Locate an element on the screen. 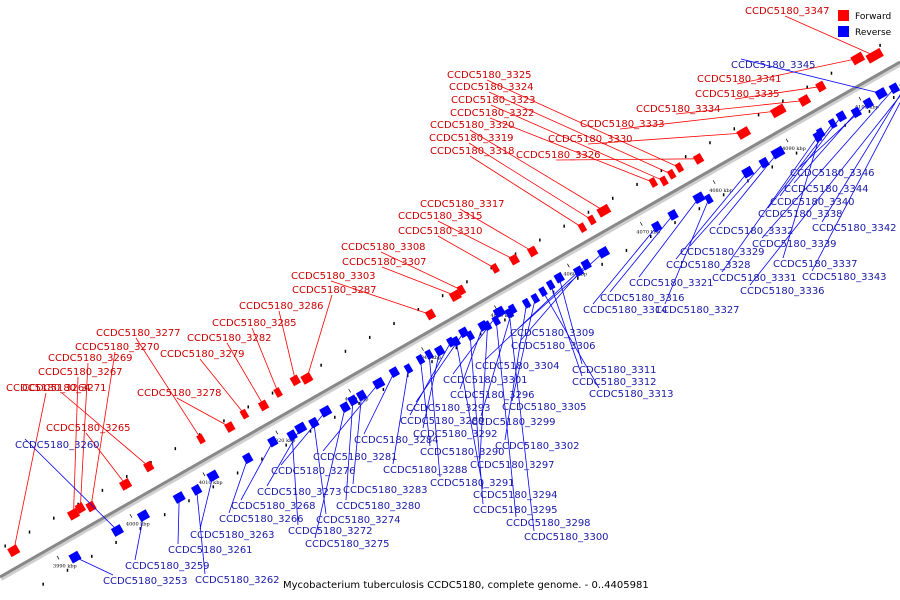 The height and width of the screenshot is (600, 900). reverse-gene-label: CCDC5180_3306 is located at coordinates (553, 346).